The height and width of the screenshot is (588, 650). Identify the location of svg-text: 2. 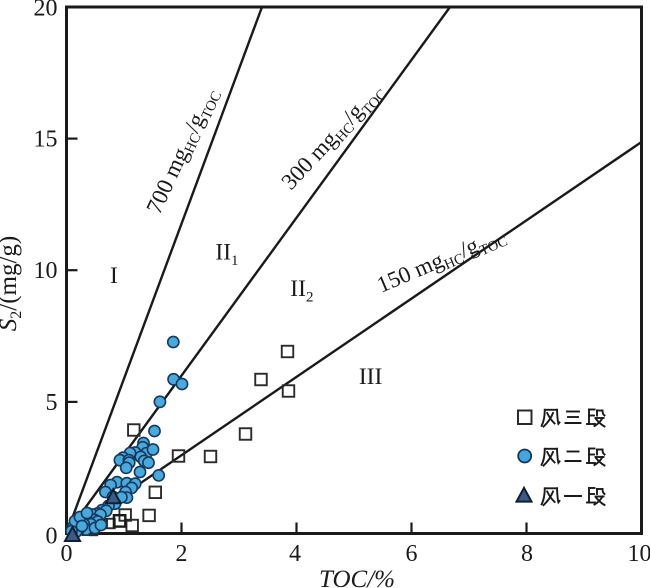
(182, 554).